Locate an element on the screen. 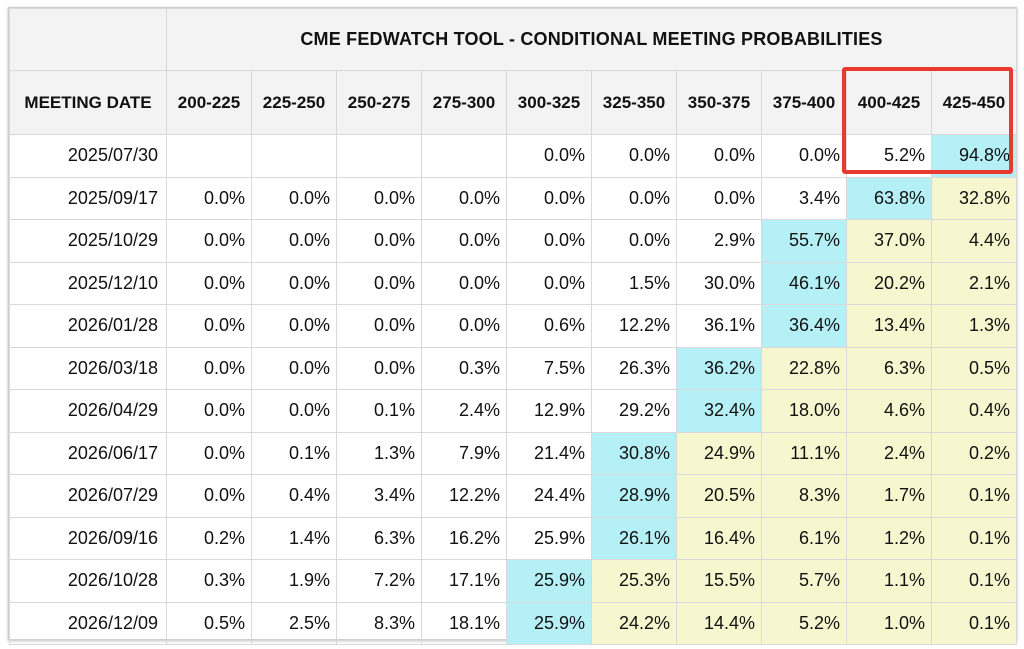 This screenshot has height=649, width=1024. probability-cell: 2.5% is located at coordinates (294, 623).